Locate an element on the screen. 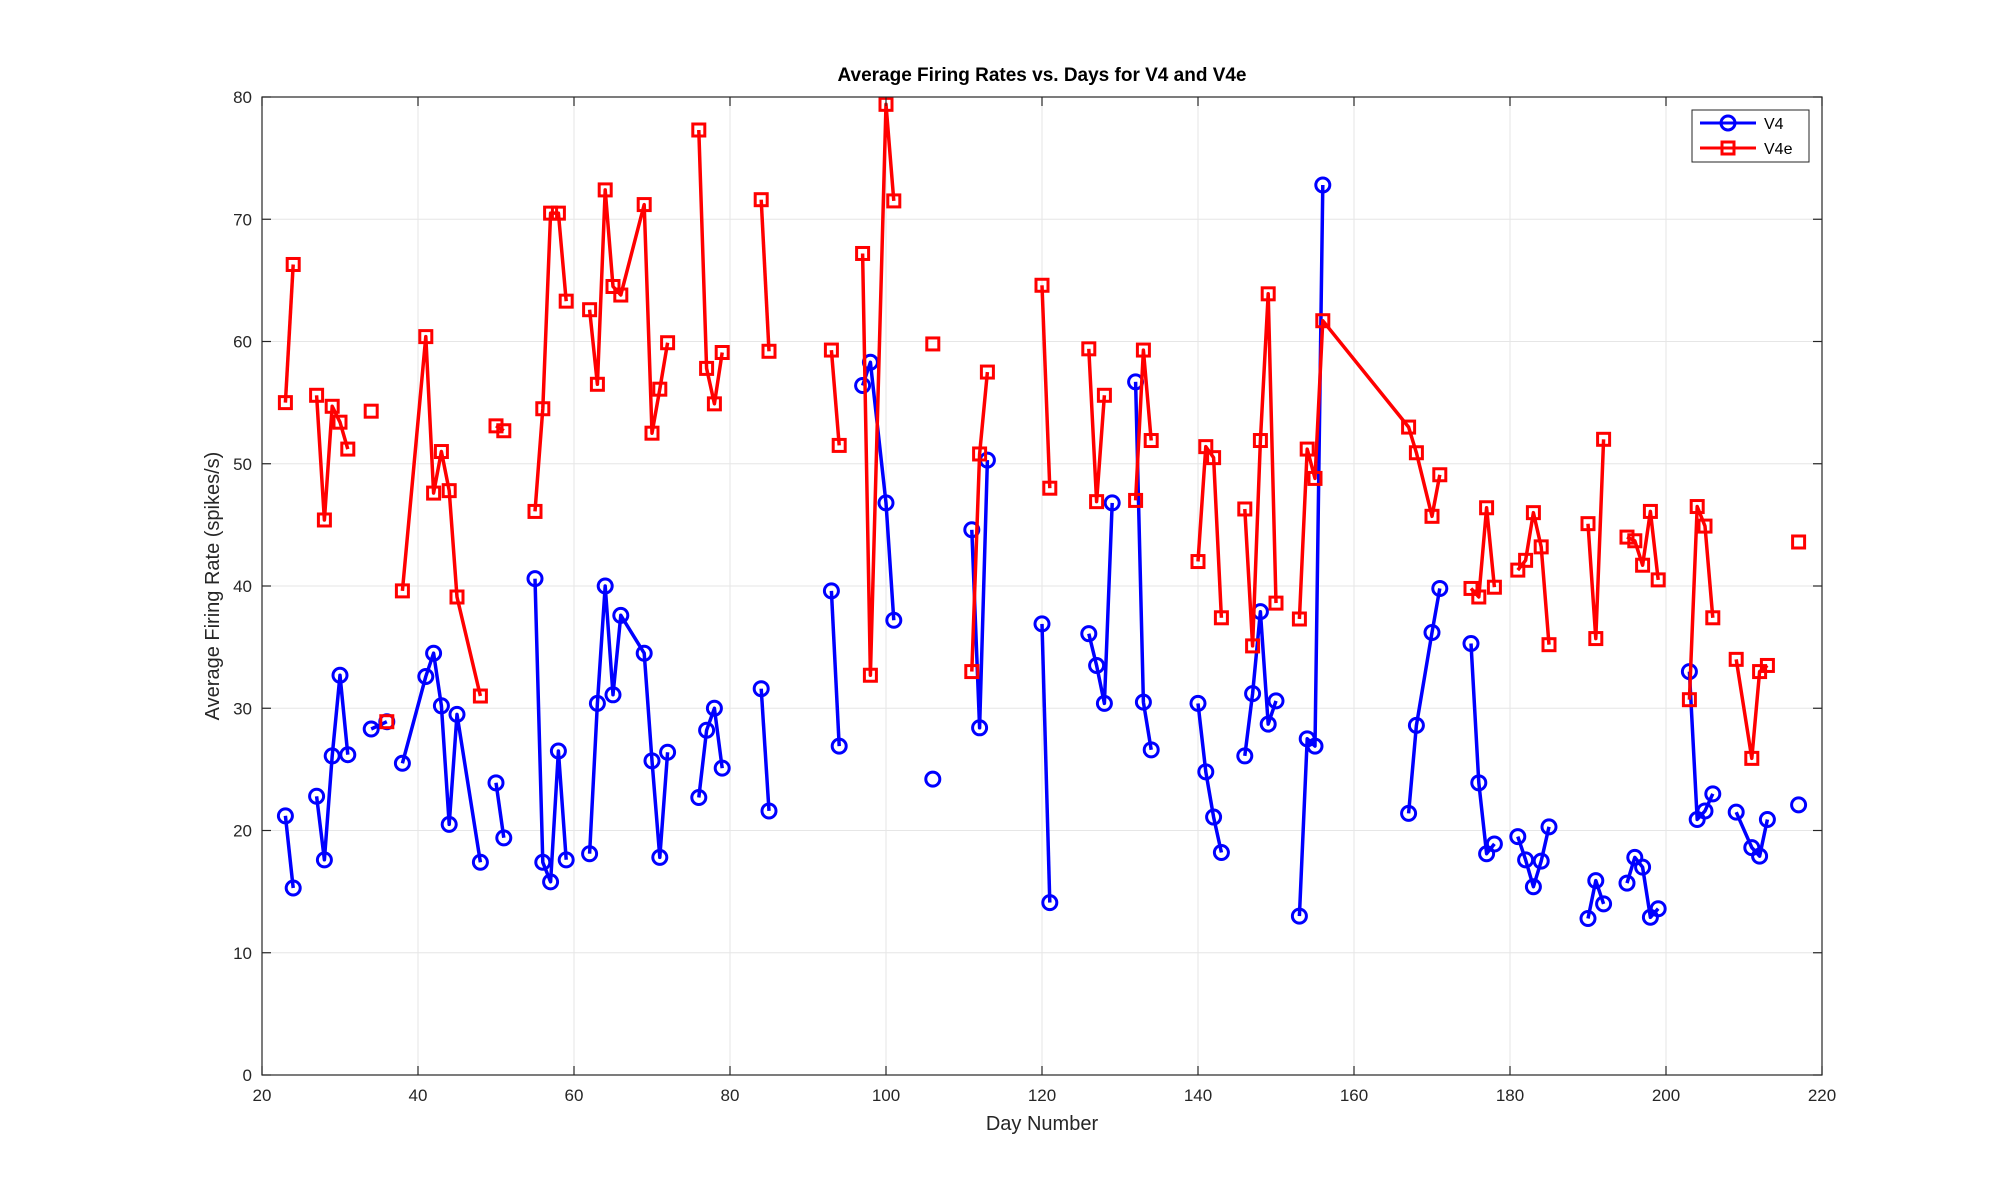  y-tick-label: 60 is located at coordinates (242, 342).